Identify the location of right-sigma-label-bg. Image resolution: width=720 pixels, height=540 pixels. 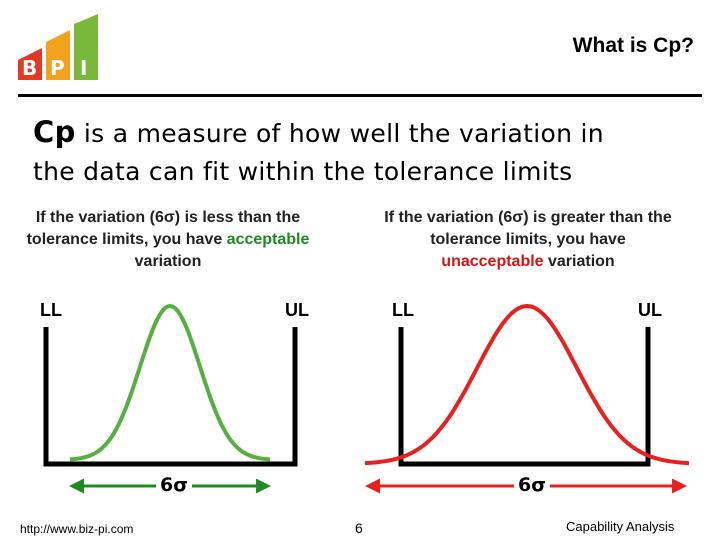
(532, 484).